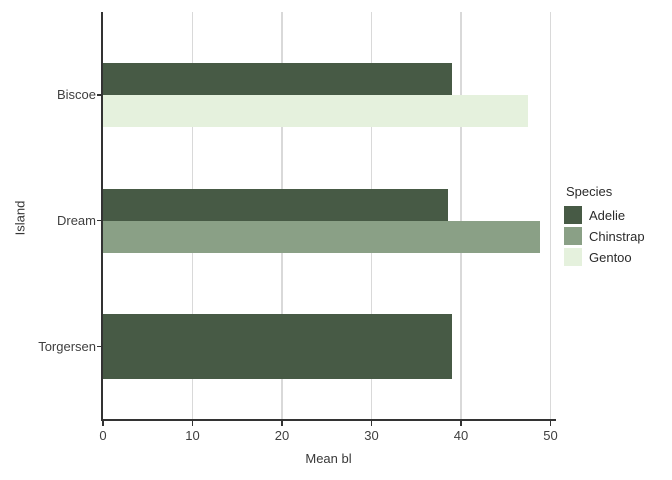 The width and height of the screenshot is (672, 480). I want to click on legend-key-adelie-swatch, so click(573, 215).